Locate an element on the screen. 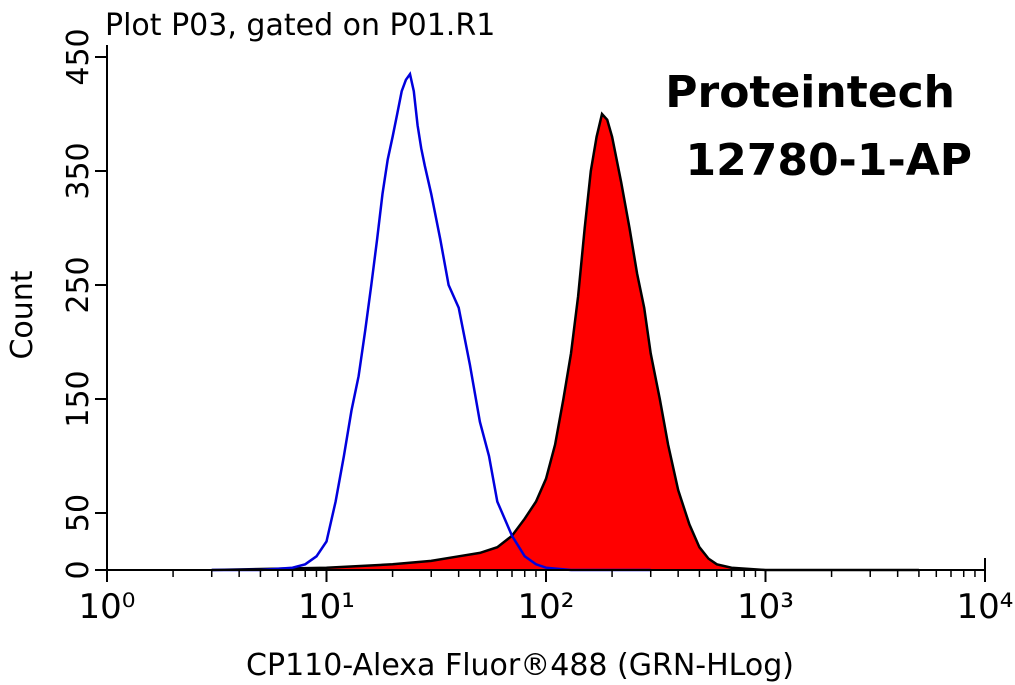  y-tick-label: 450 is located at coordinates (78, 56).